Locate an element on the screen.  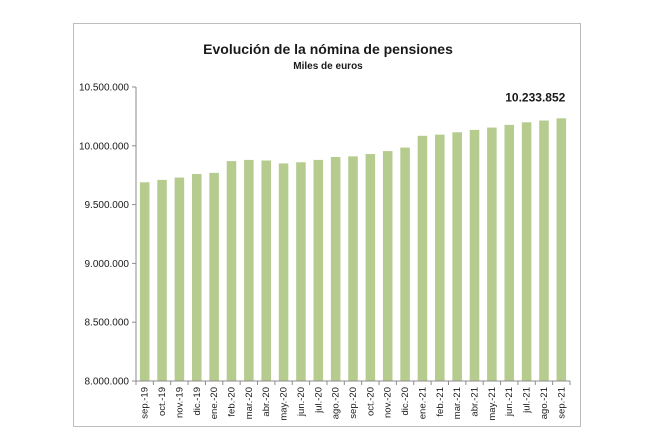
chart-title: Evolución de la nómina de pensiones is located at coordinates (328, 49).